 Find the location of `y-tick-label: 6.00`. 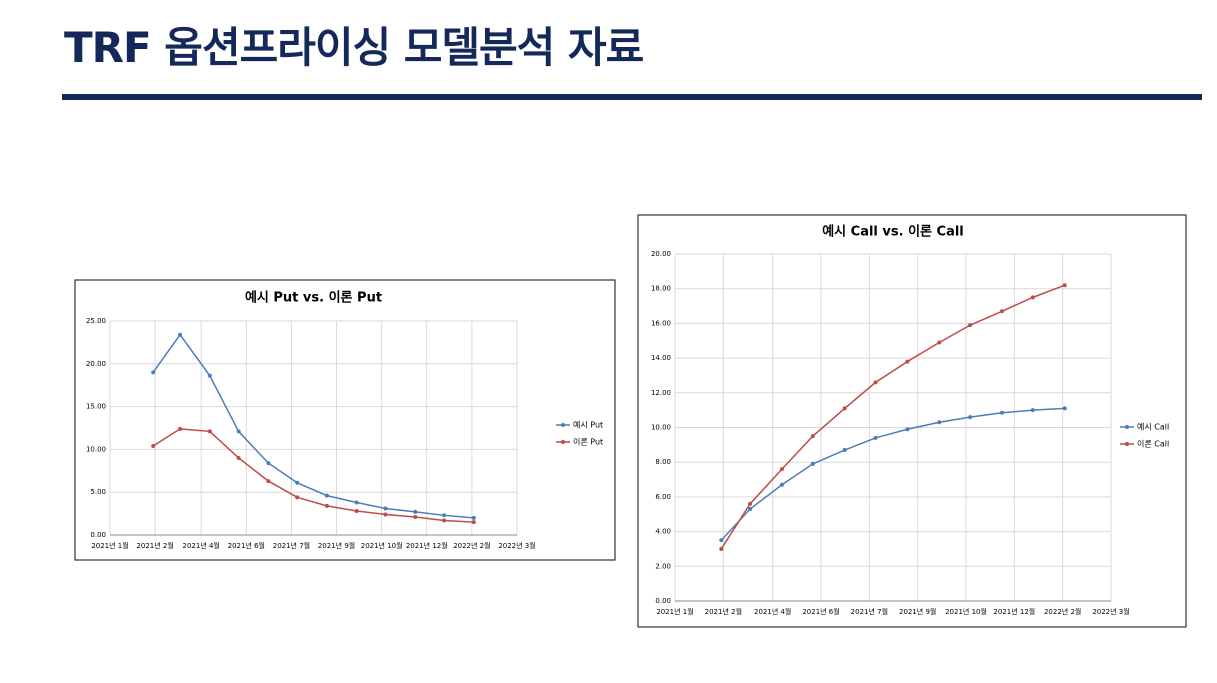

y-tick-label: 6.00 is located at coordinates (663, 497).